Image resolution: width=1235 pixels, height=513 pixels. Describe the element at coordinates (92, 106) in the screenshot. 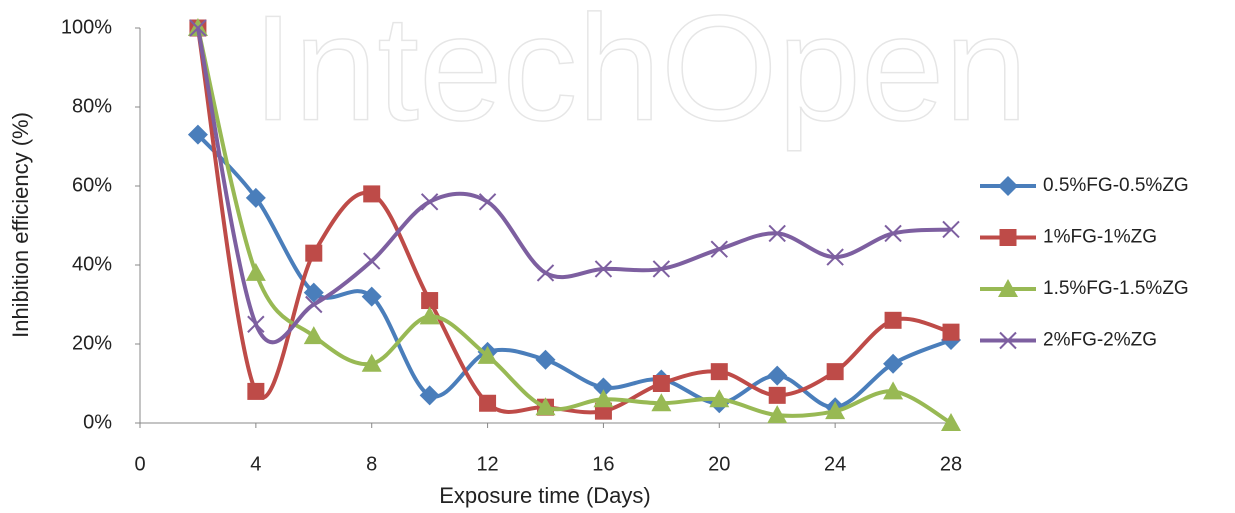

I see `y-tick-label: 80%` at that location.